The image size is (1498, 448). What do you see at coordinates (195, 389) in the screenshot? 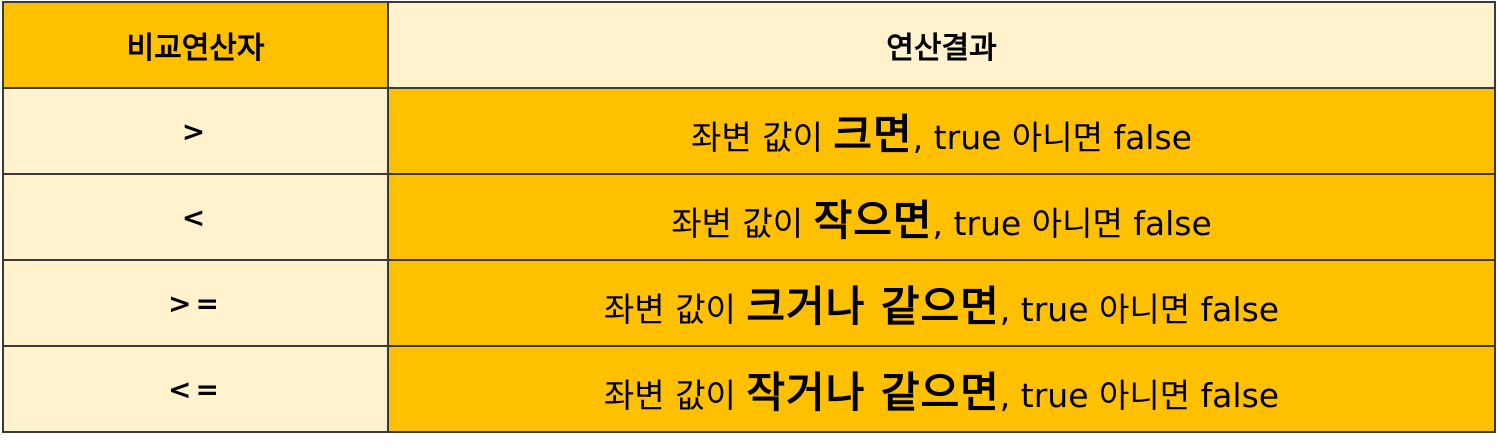
I see `operator-cell: <=` at bounding box center [195, 389].